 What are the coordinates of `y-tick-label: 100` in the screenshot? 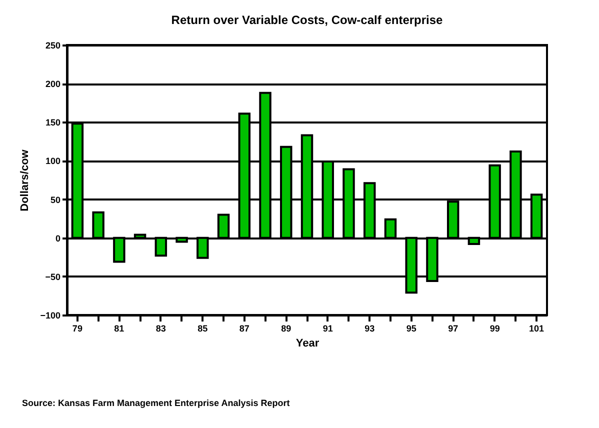 It's located at (52, 161).